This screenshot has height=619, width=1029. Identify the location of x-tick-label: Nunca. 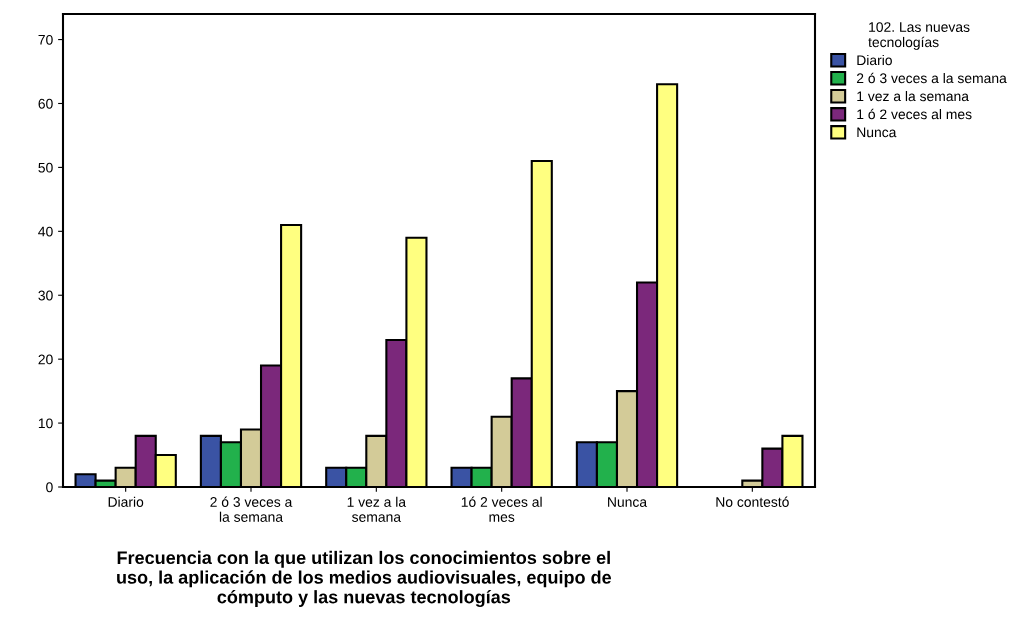
(628, 502).